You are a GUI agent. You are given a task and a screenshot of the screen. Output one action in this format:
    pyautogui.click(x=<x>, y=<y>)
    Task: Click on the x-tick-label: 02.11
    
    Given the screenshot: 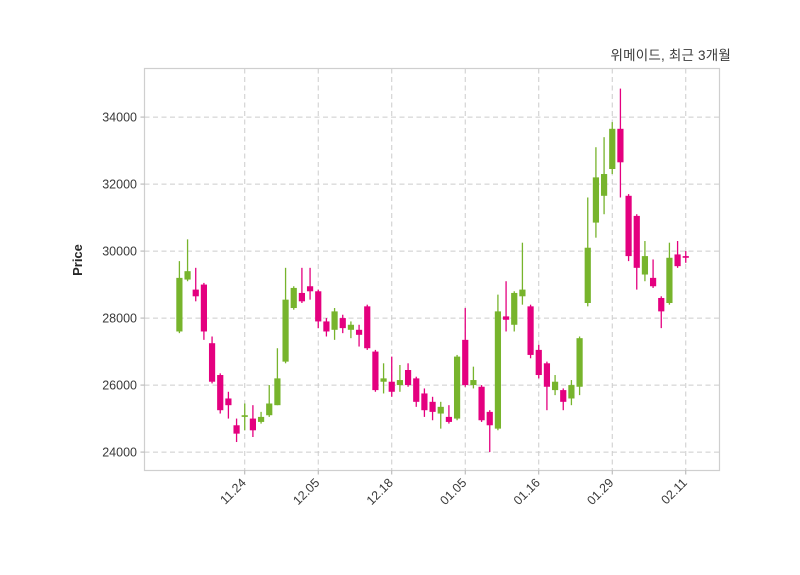 What is the action you would take?
    pyautogui.click(x=674, y=491)
    